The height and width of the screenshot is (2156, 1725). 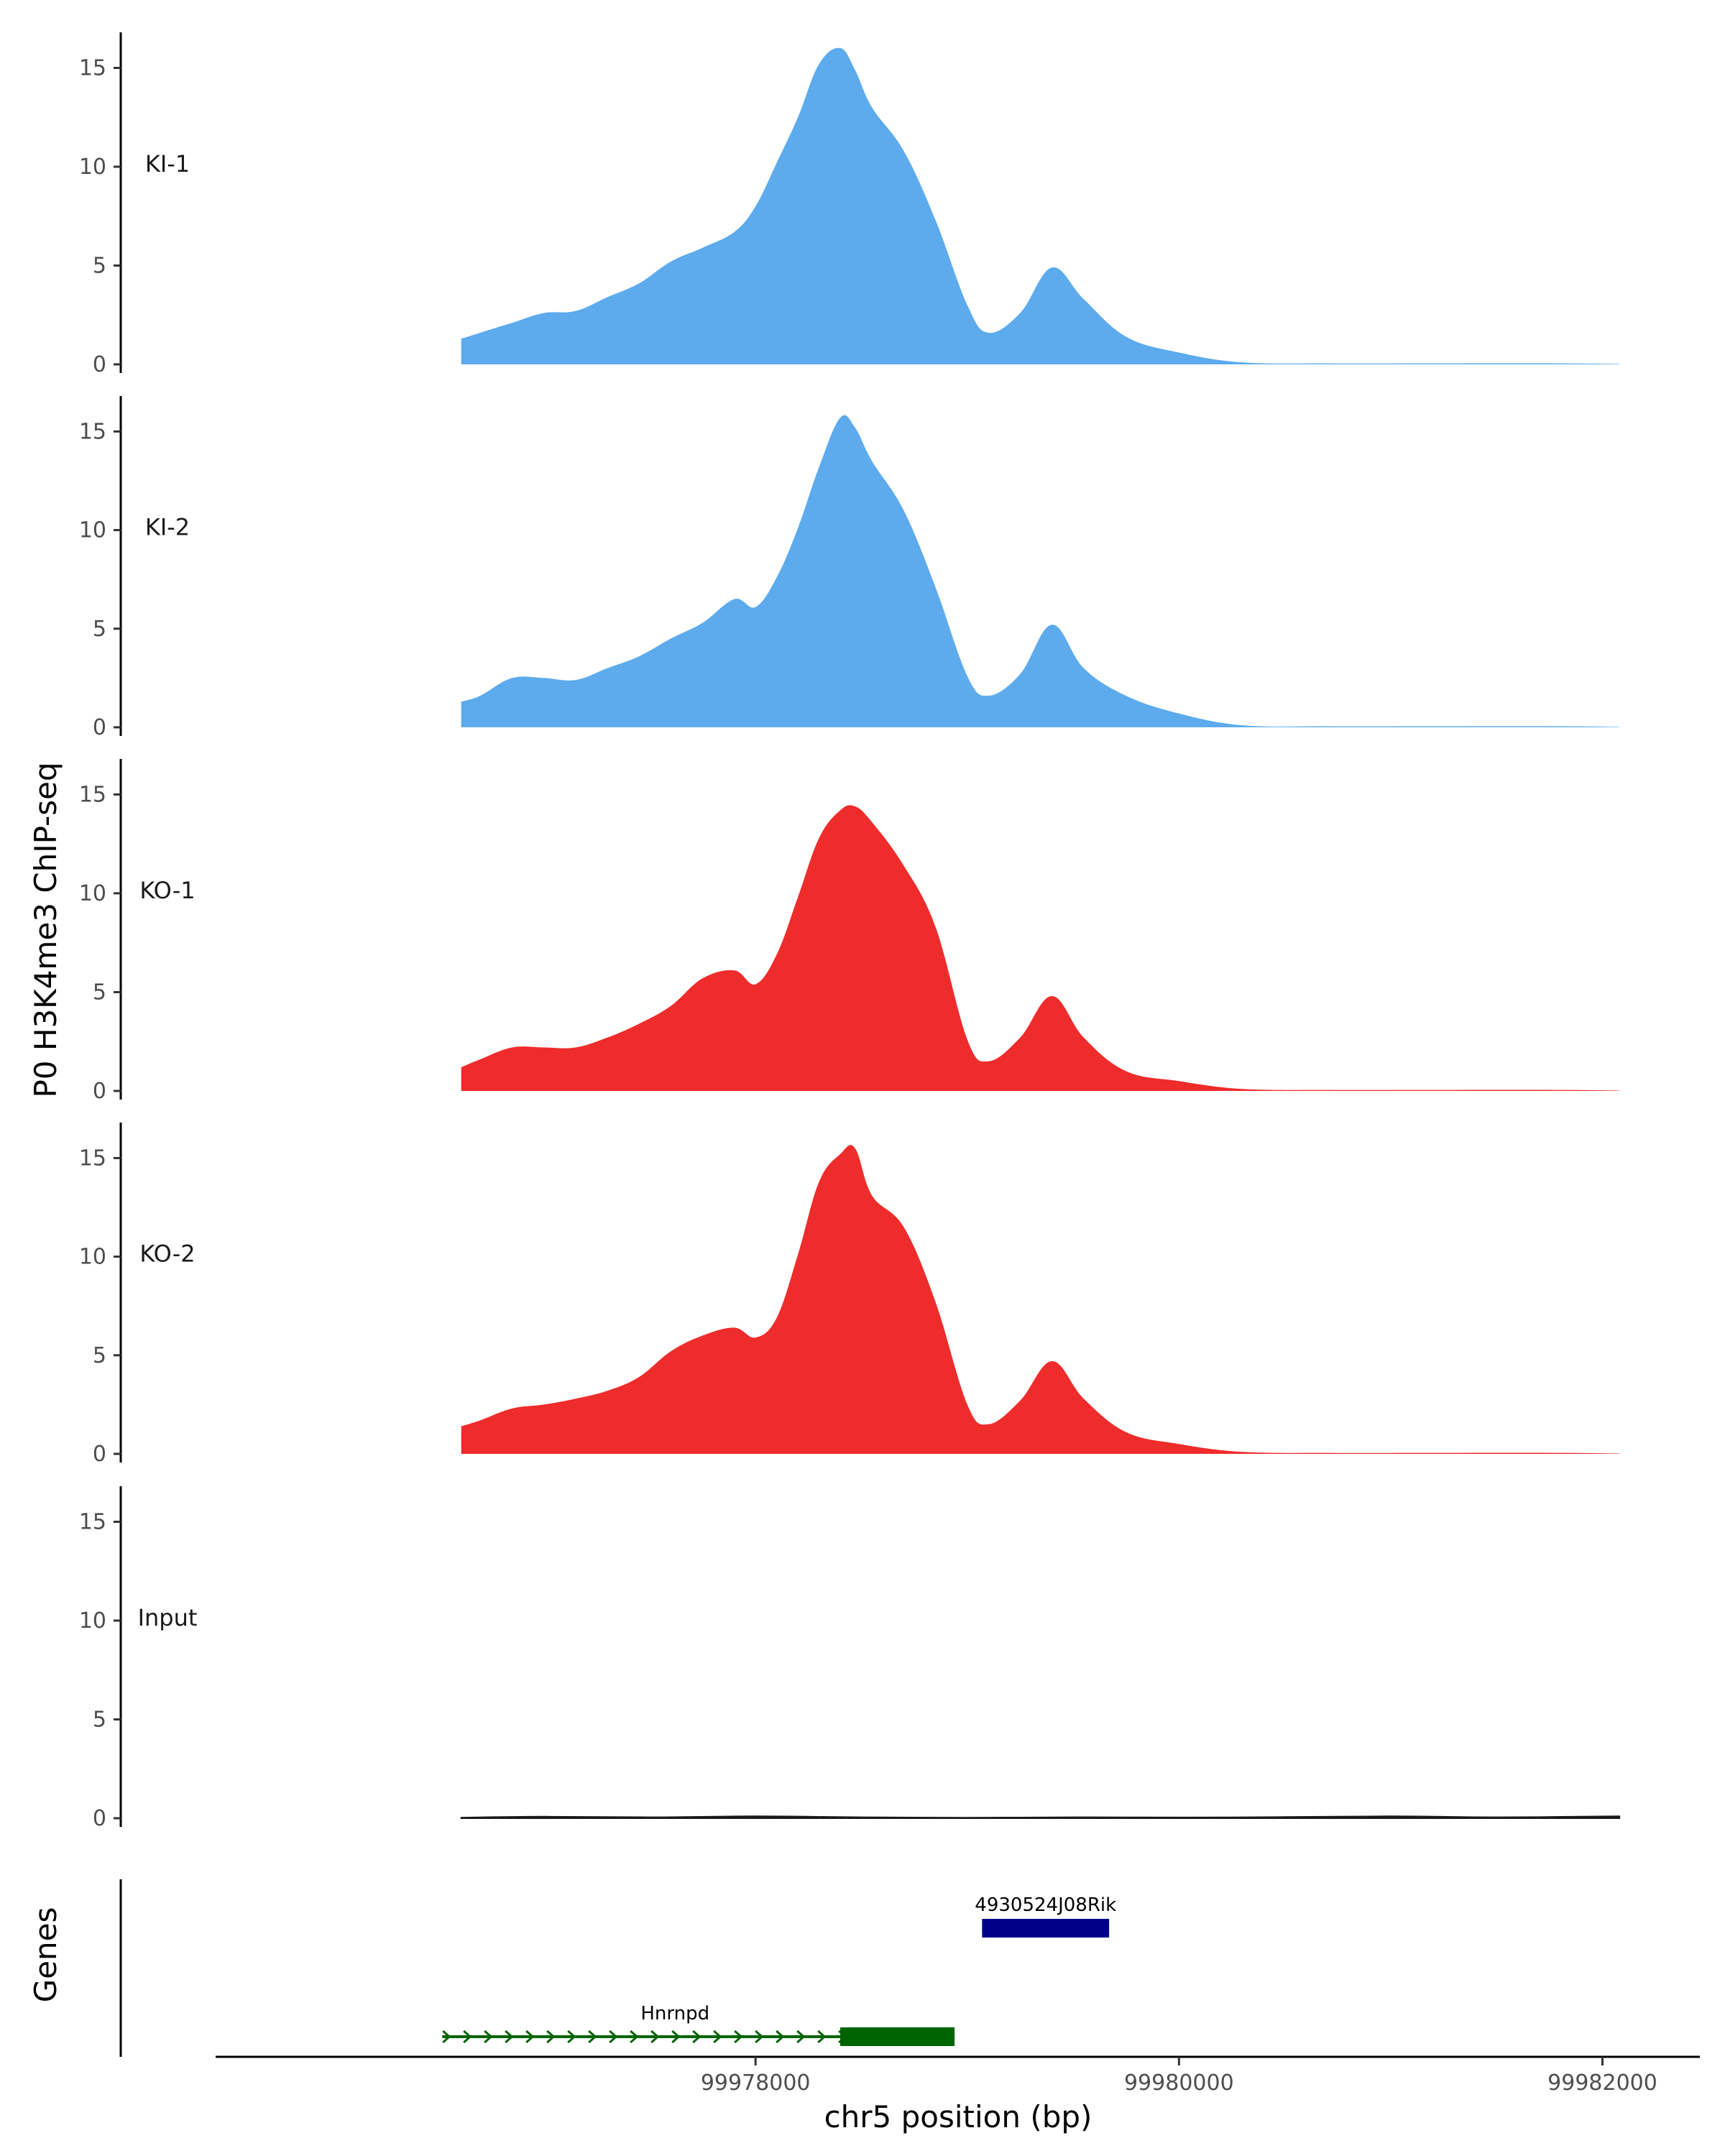 What do you see at coordinates (167, 526) in the screenshot?
I see `track-label-ki-2: KI-2` at bounding box center [167, 526].